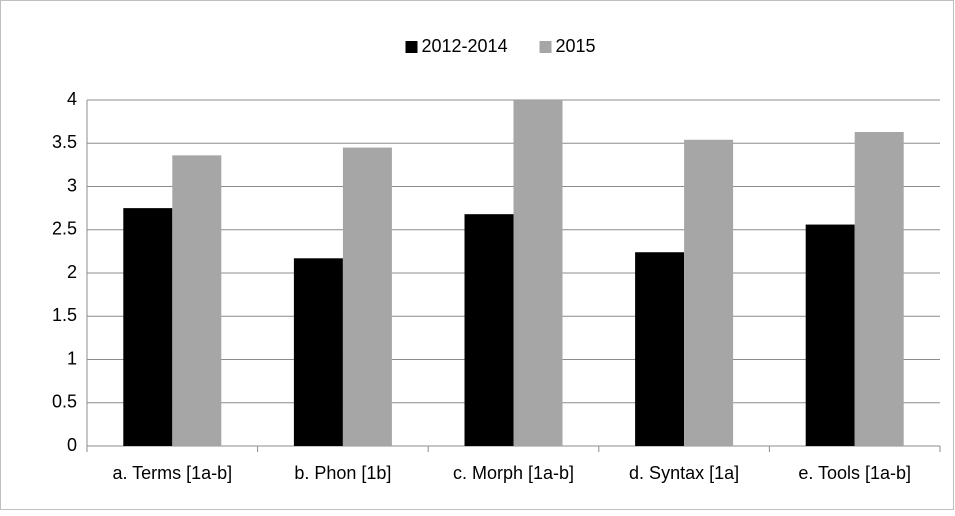 The width and height of the screenshot is (955, 516). I want to click on x-tick-label: c. Morph [1a-b], so click(513, 473).